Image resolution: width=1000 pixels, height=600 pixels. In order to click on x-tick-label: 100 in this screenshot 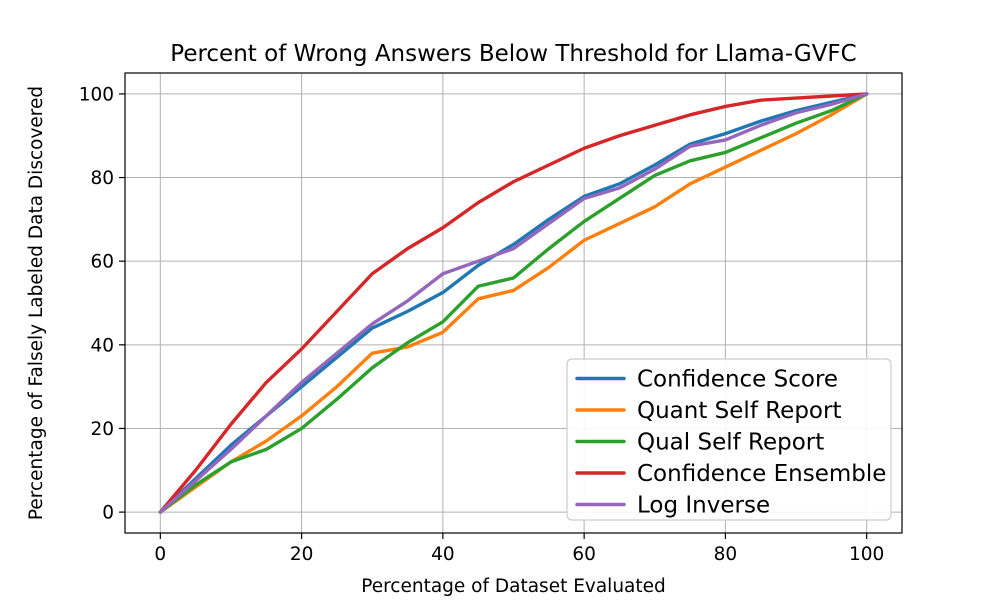, I will do `click(866, 554)`.